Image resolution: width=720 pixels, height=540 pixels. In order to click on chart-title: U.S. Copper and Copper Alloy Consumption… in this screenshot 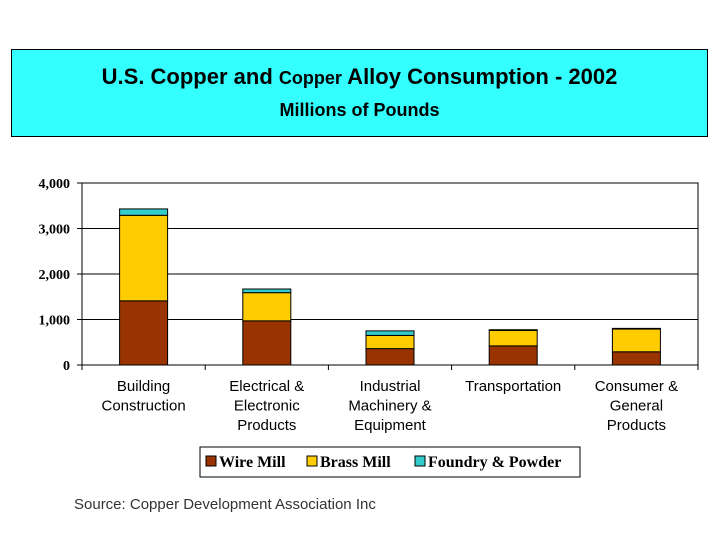, I will do `click(359, 77)`.